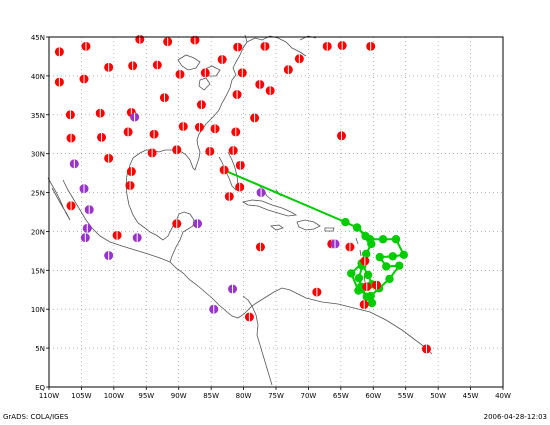 This screenshot has height=425, width=550. Describe the element at coordinates (38, 194) in the screenshot. I see `y-tick-label: 25N` at that location.